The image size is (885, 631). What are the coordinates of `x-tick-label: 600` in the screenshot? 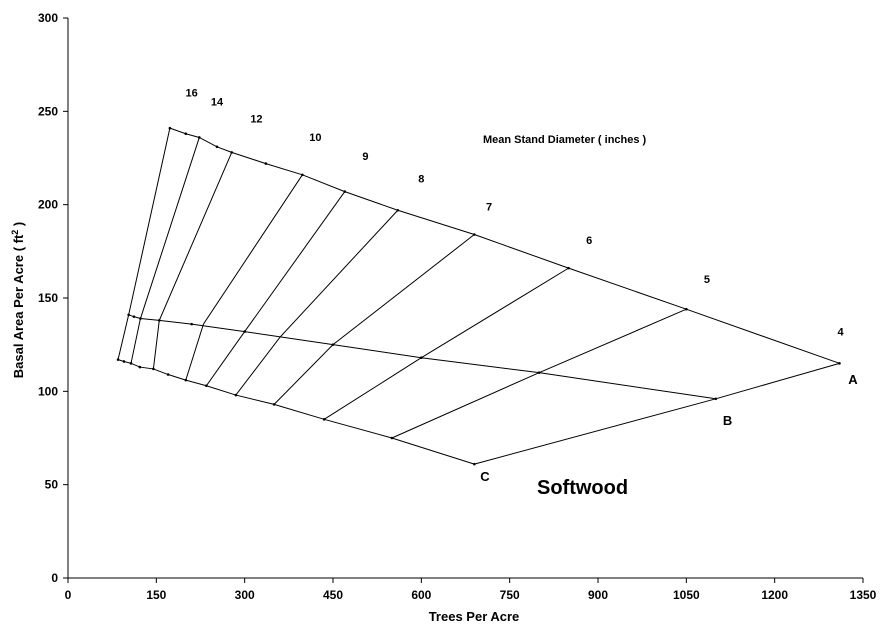 It's located at (421, 595).